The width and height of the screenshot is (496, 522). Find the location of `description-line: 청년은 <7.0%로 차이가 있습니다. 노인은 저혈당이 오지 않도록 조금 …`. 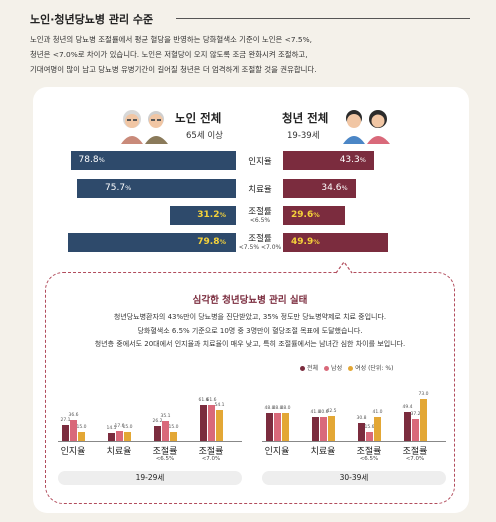

description-line: 청년은 <7.0%로 차이가 있습니다. 노인은 저혈당이 오지 않도록 조금 … is located at coordinates (169, 54).